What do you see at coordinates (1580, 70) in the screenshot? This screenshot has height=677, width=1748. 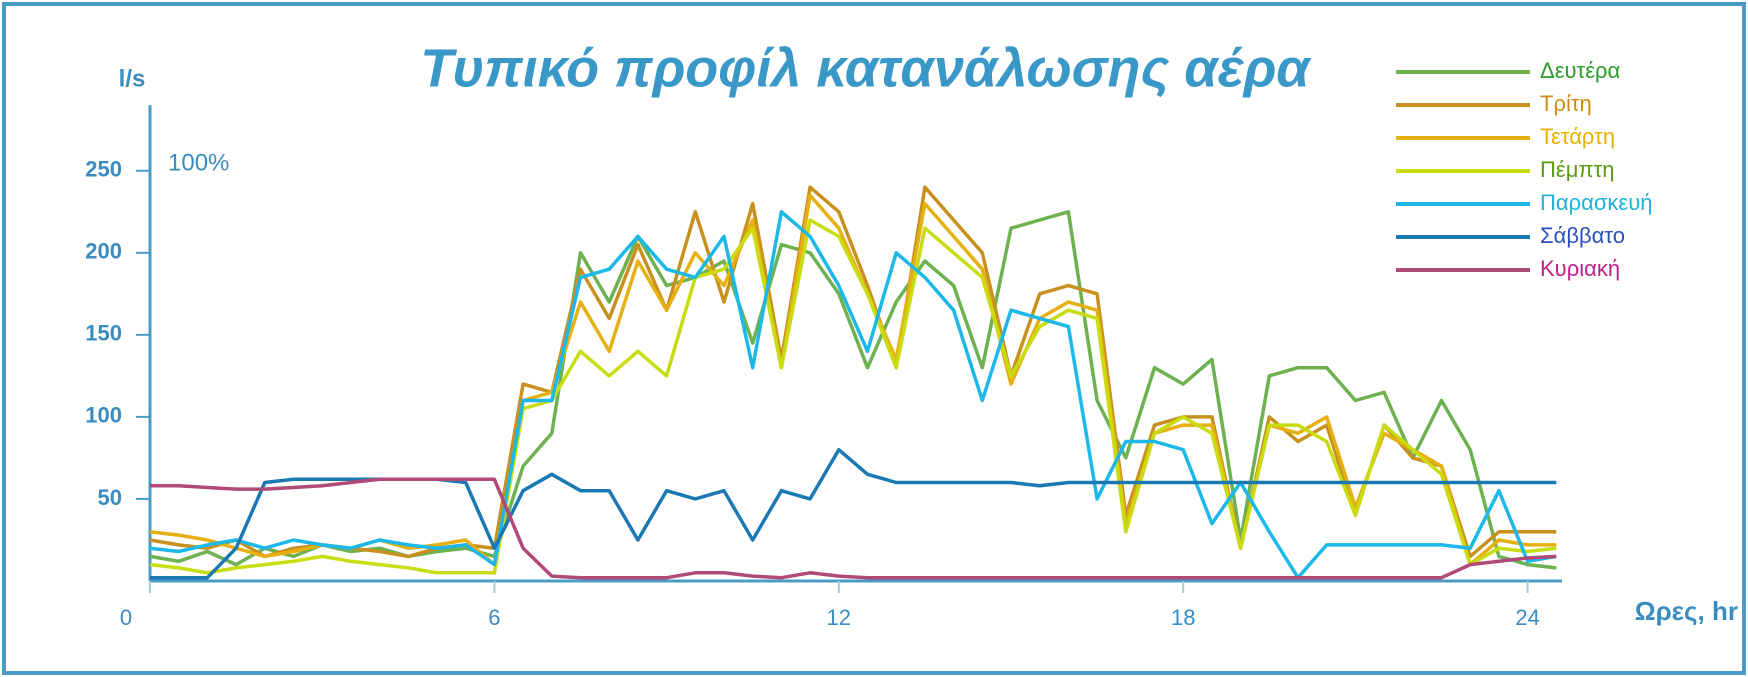 I see `legend-label: Δευτέρα` at bounding box center [1580, 70].